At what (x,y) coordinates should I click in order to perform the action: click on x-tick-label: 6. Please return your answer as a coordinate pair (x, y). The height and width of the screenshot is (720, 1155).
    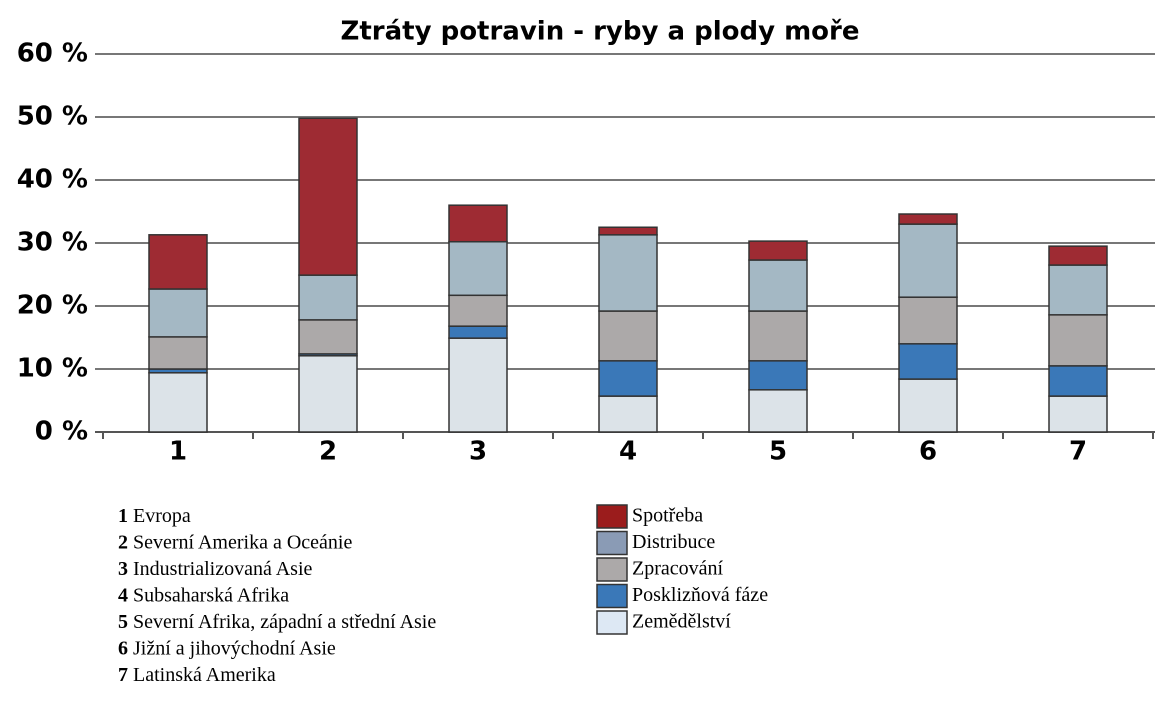
    Looking at the image, I should click on (928, 452).